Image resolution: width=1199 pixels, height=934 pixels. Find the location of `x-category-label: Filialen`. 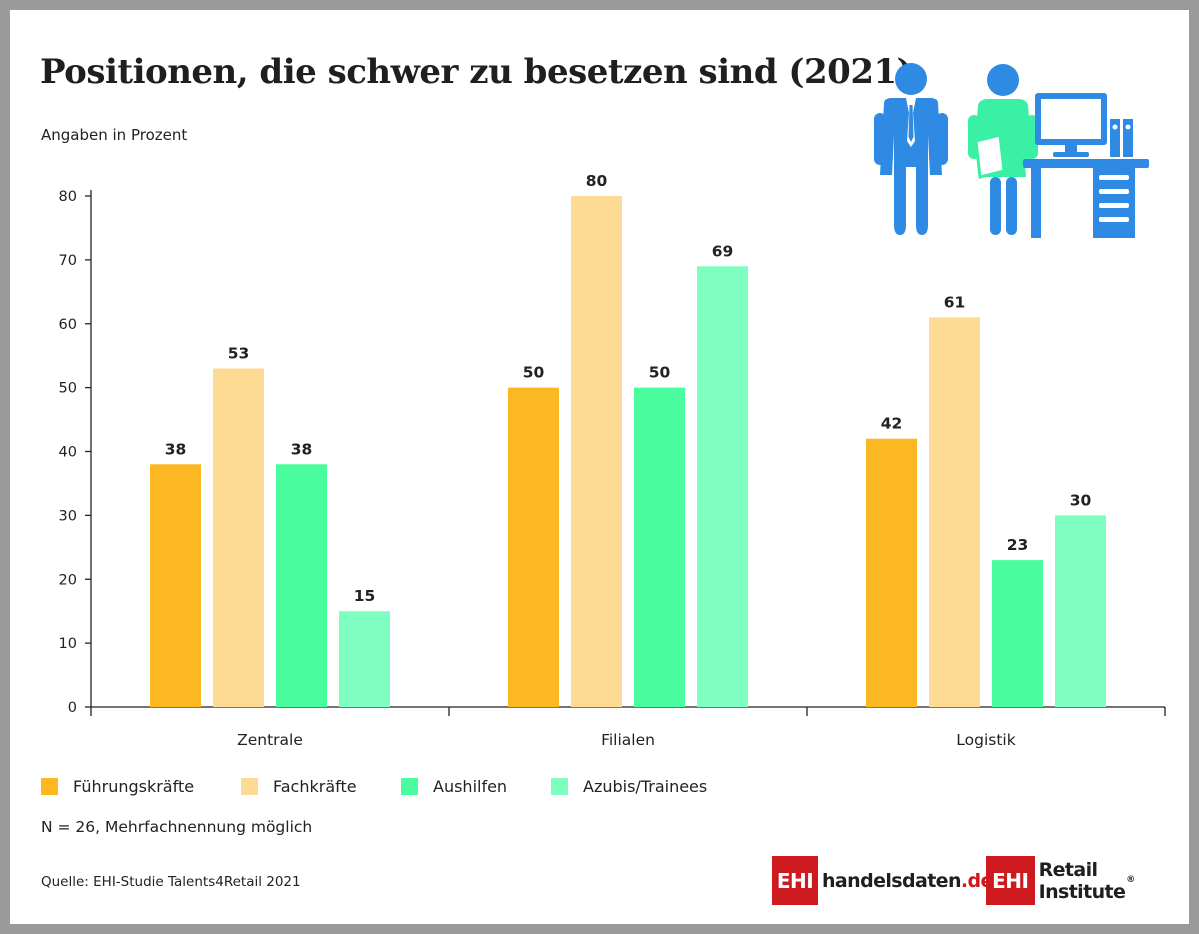

x-category-label: Filialen is located at coordinates (628, 740).